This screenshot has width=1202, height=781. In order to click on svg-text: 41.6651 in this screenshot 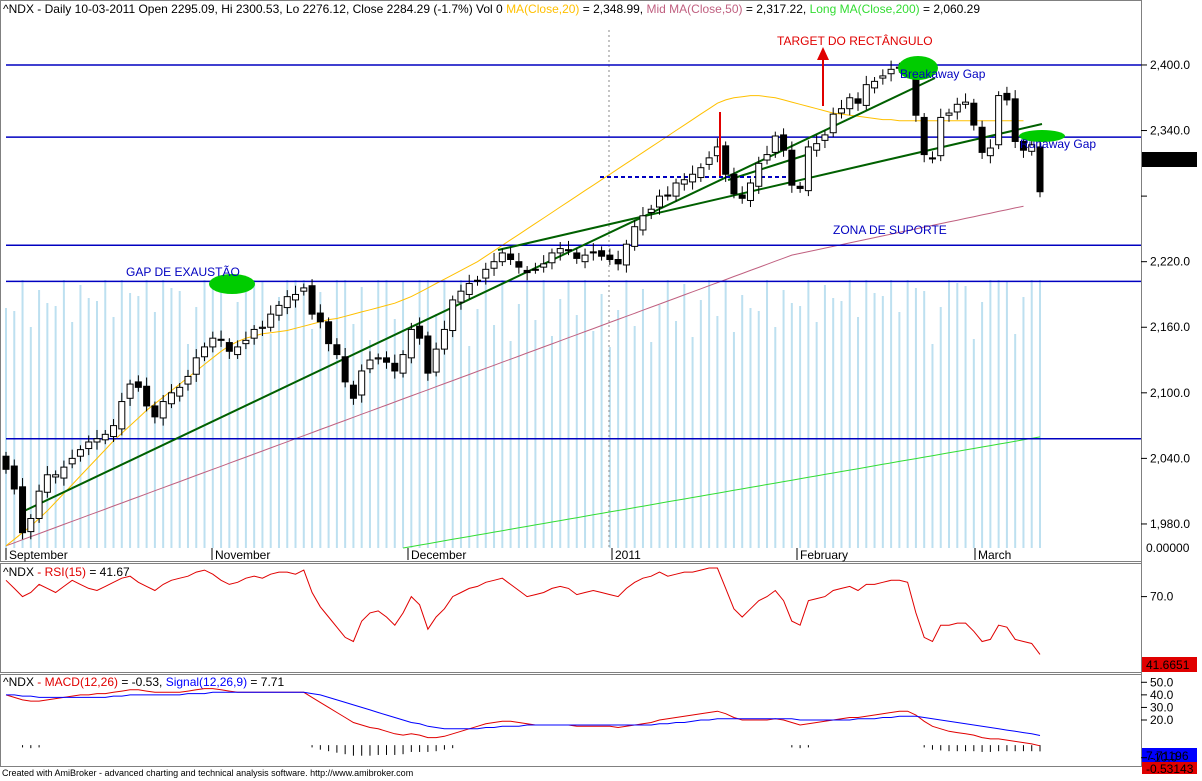, I will do `click(1168, 665)`.